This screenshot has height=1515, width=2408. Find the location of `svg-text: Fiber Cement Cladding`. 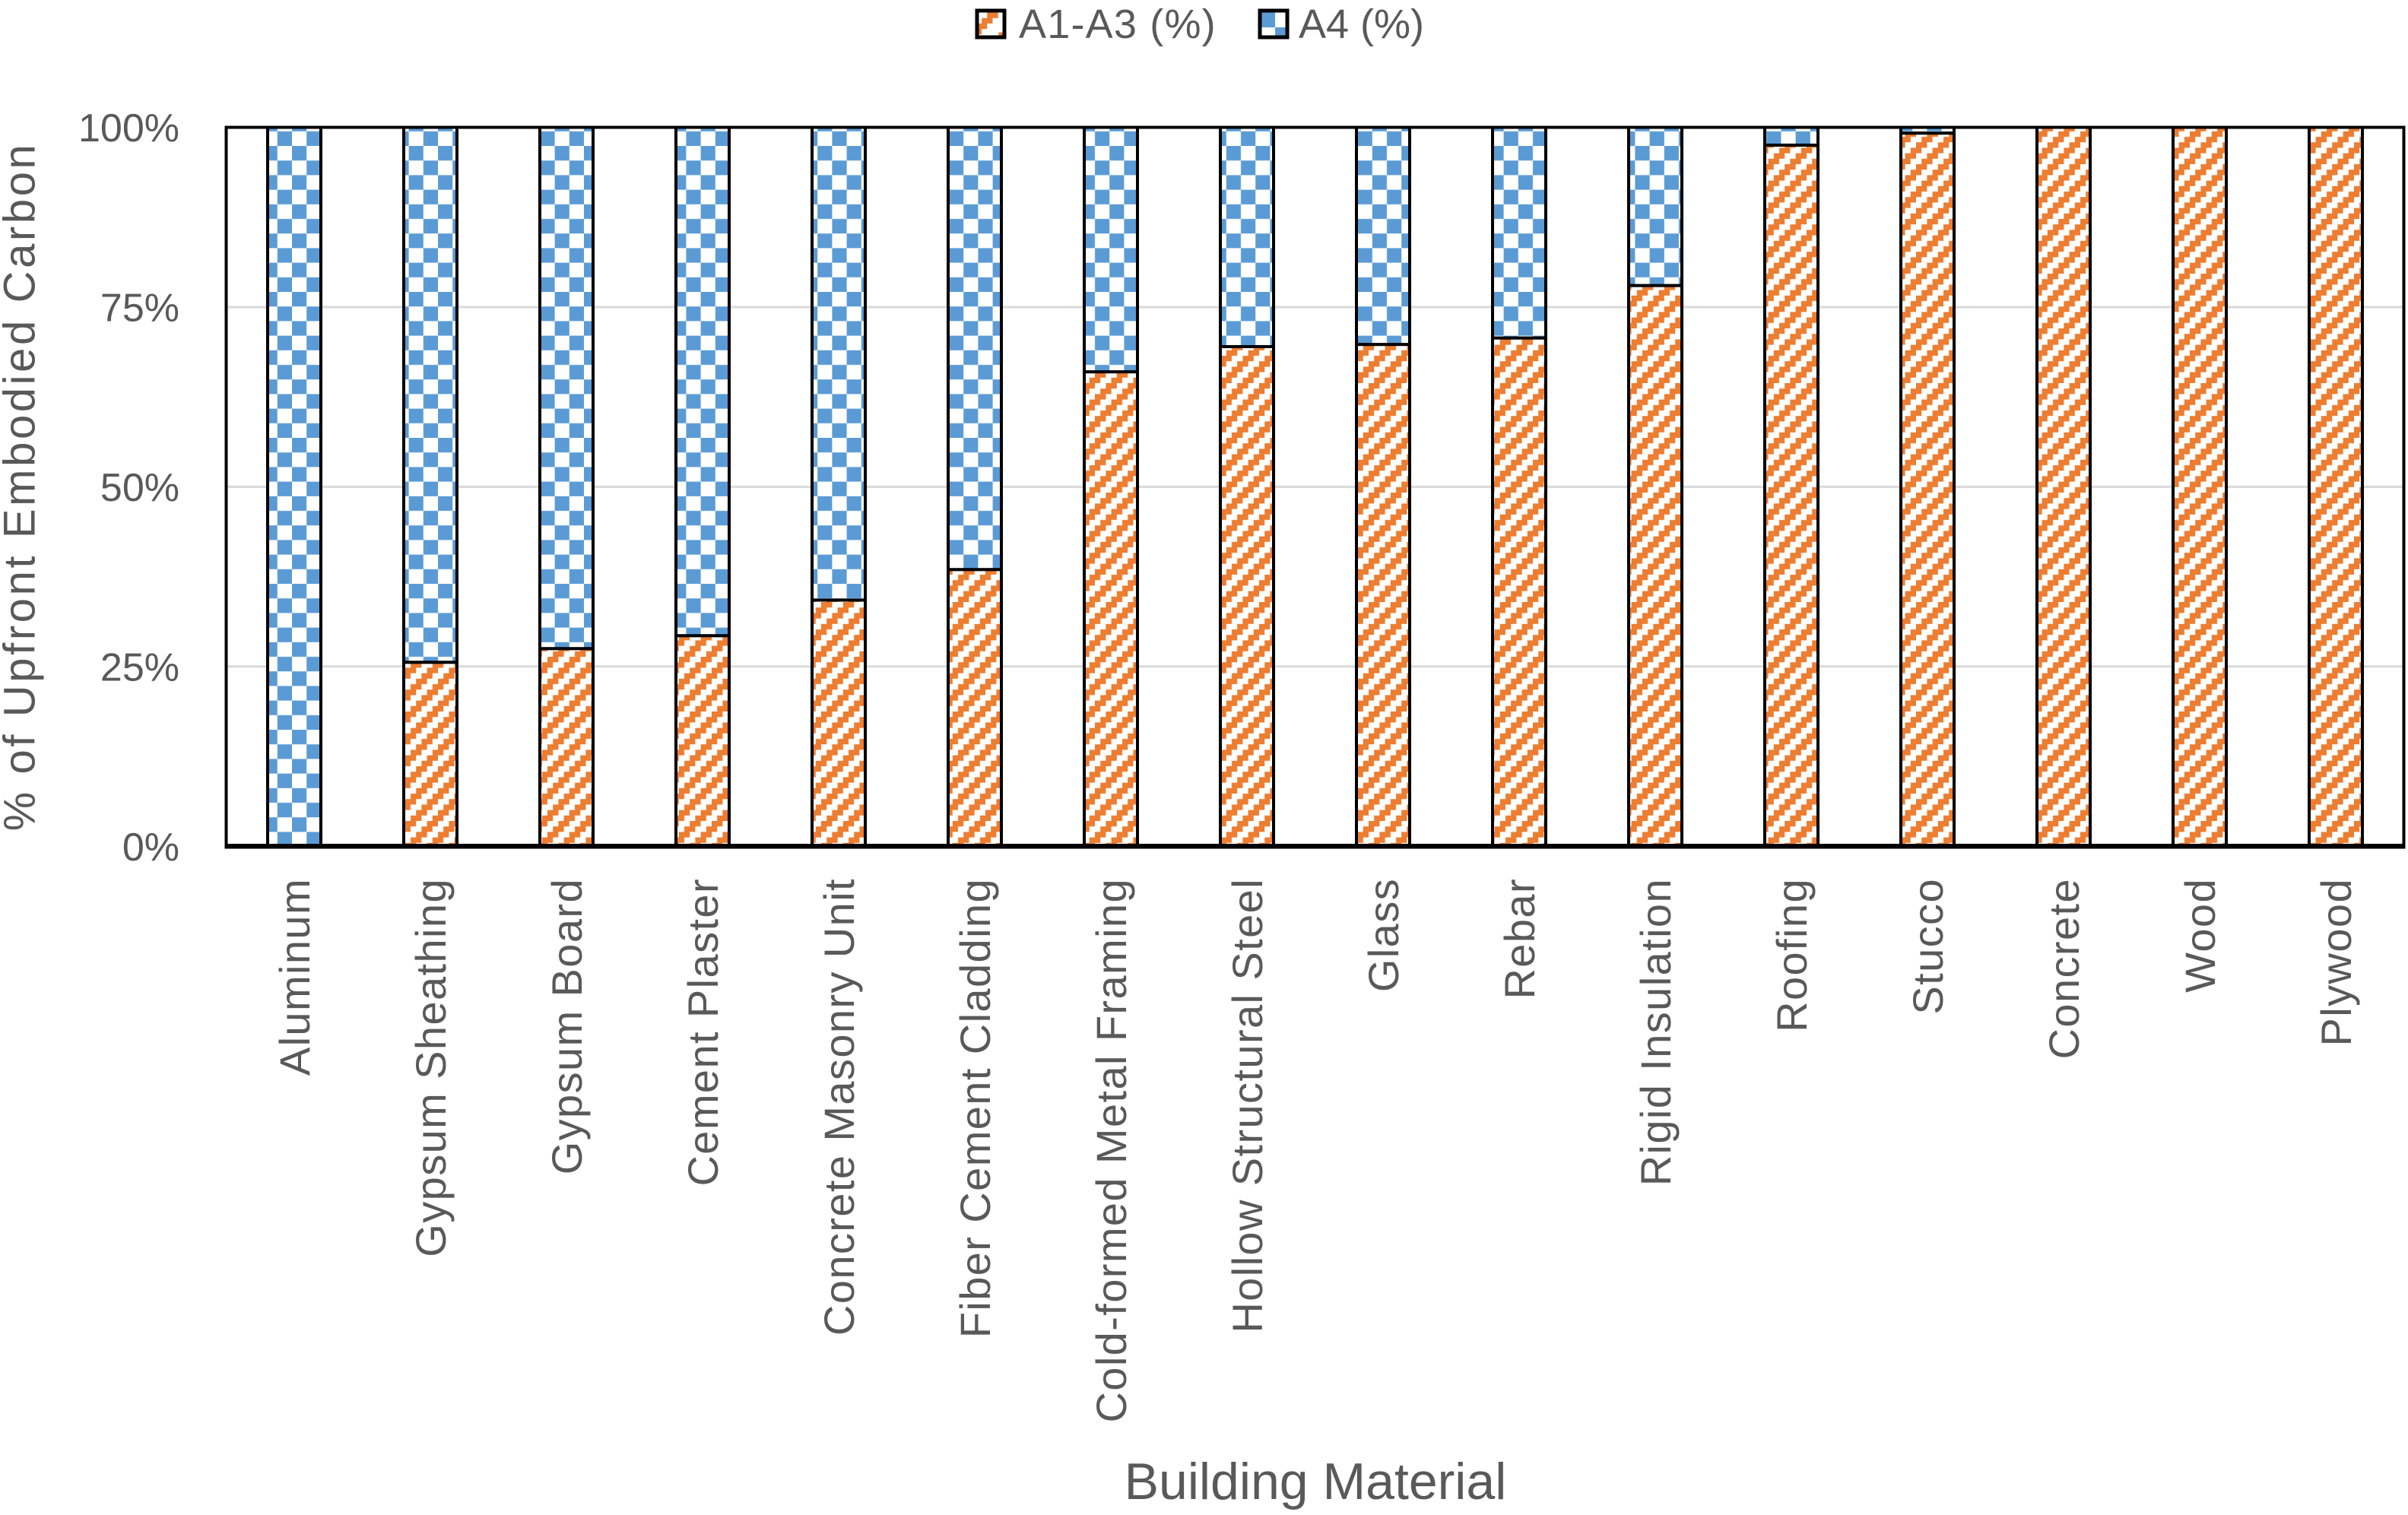

svg-text: Fiber Cement Cladding is located at coordinates (975, 1108).